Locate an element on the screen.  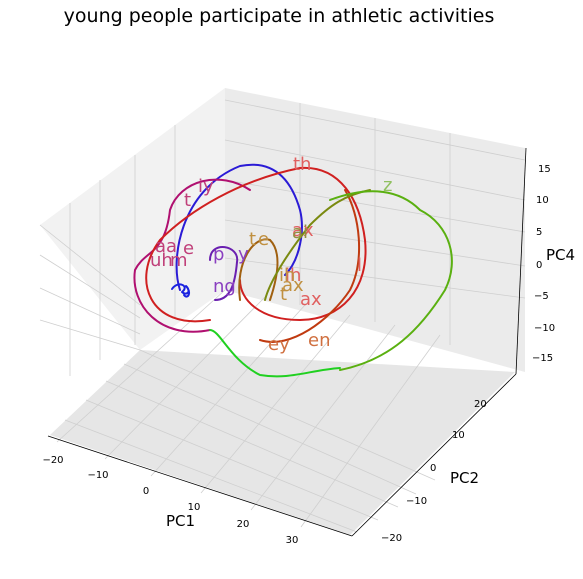
x-axis-label: PC1 is located at coordinates (180, 521).